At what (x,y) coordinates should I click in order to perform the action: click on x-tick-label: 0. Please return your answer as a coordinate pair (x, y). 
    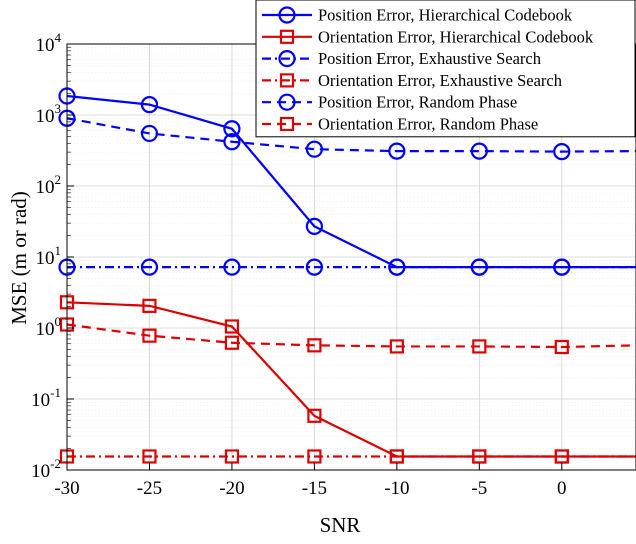
    Looking at the image, I should click on (562, 488).